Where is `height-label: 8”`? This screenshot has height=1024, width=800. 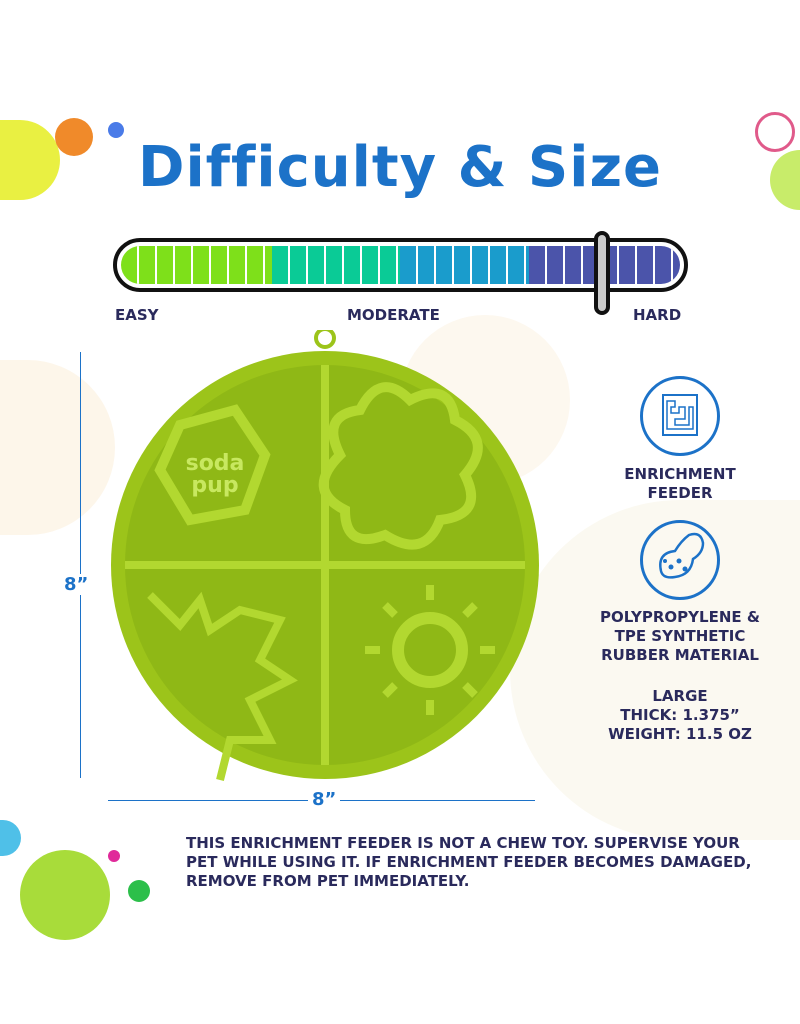
height-label: 8” is located at coordinates (76, 584).